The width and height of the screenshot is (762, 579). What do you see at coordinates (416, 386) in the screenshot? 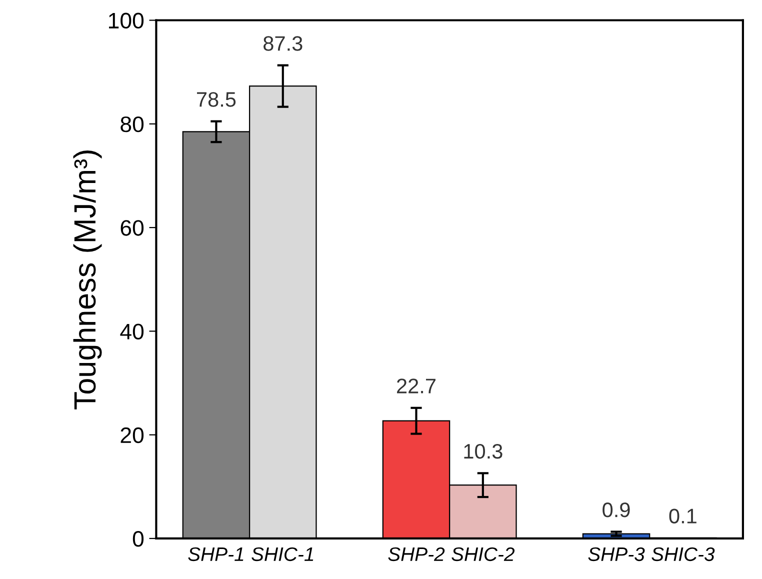
I see `data-label: 22.7` at bounding box center [416, 386].